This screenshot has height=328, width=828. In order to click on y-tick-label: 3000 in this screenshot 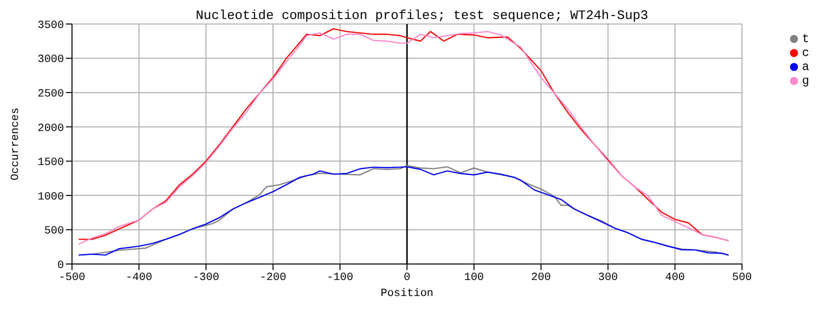, I will do `click(51, 60)`.